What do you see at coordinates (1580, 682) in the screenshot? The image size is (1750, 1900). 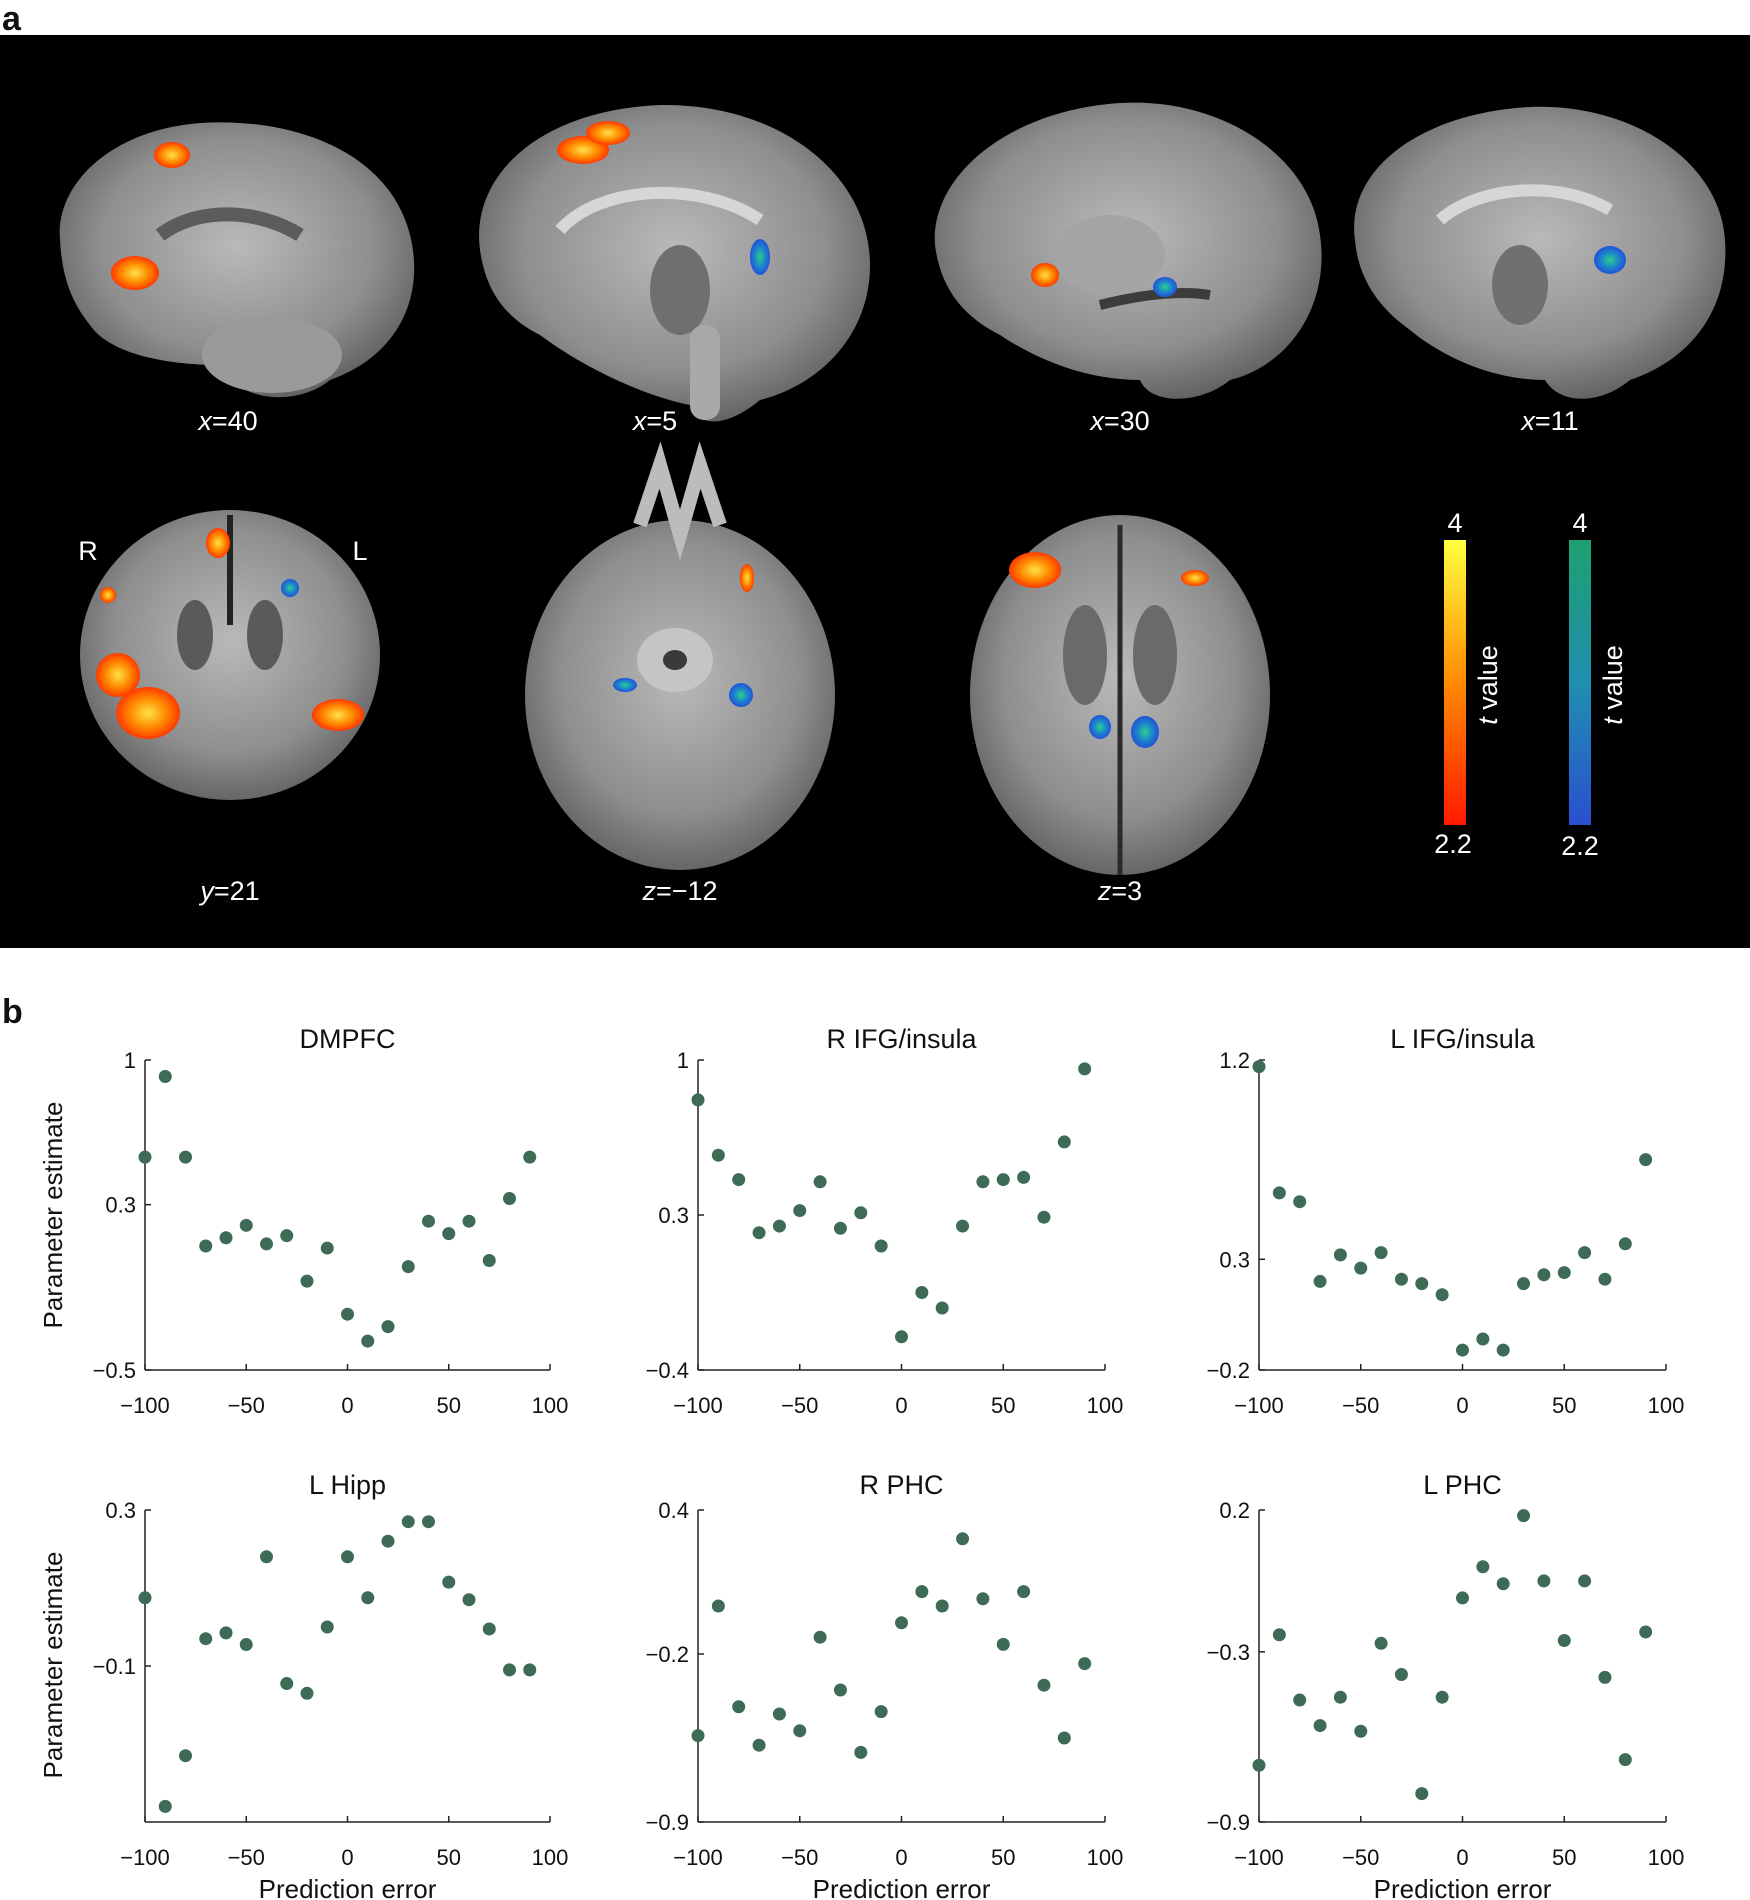 I see `colorbar-cold-bar` at bounding box center [1580, 682].